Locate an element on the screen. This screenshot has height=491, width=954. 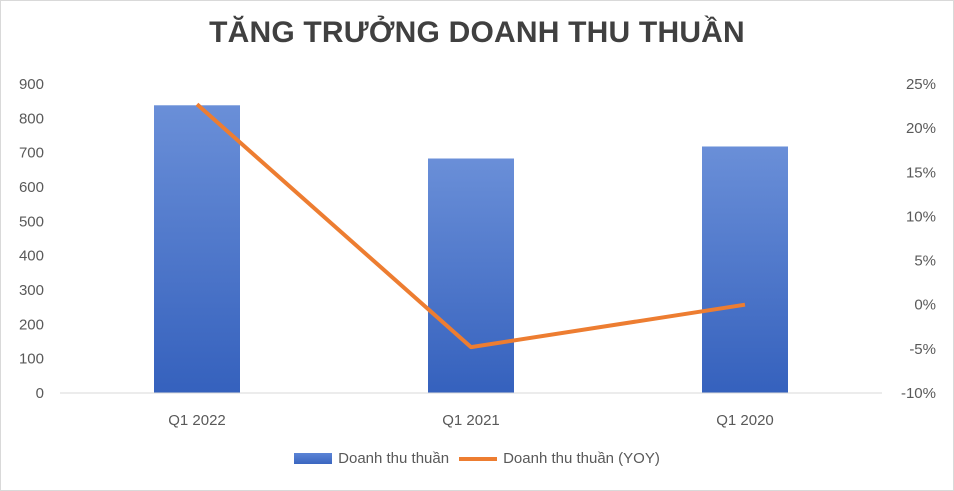
x-tick-label: Q1 2022 is located at coordinates (197, 420).